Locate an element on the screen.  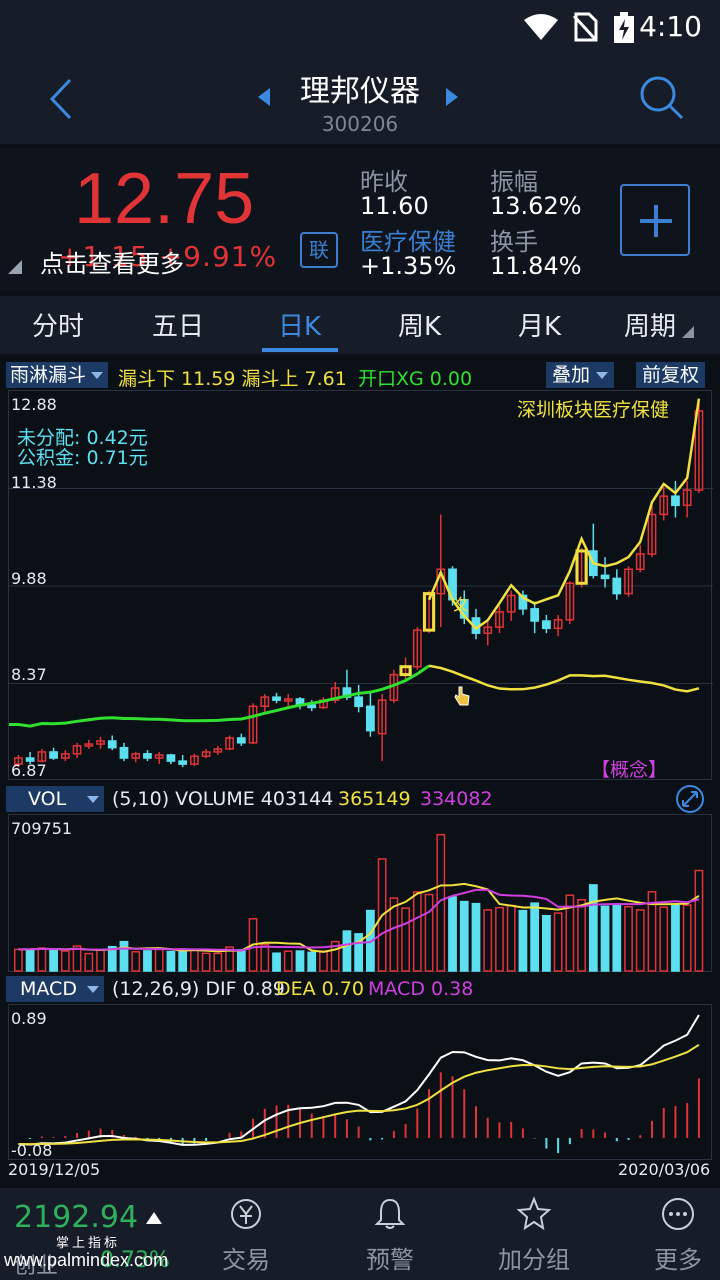
funnel-upper-line is located at coordinates (564, 514).